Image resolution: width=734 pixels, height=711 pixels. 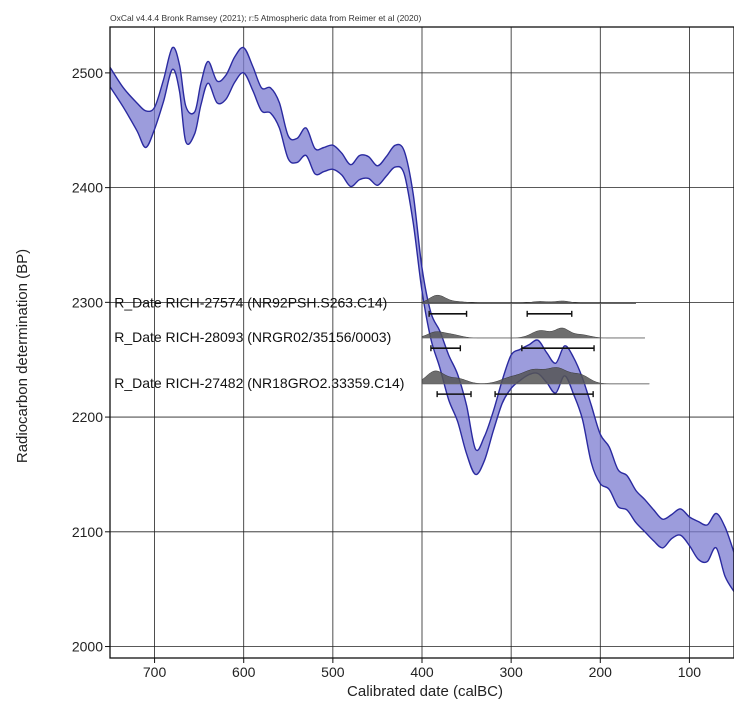 I want to click on y-tick-label: 2400, so click(x=87, y=188).